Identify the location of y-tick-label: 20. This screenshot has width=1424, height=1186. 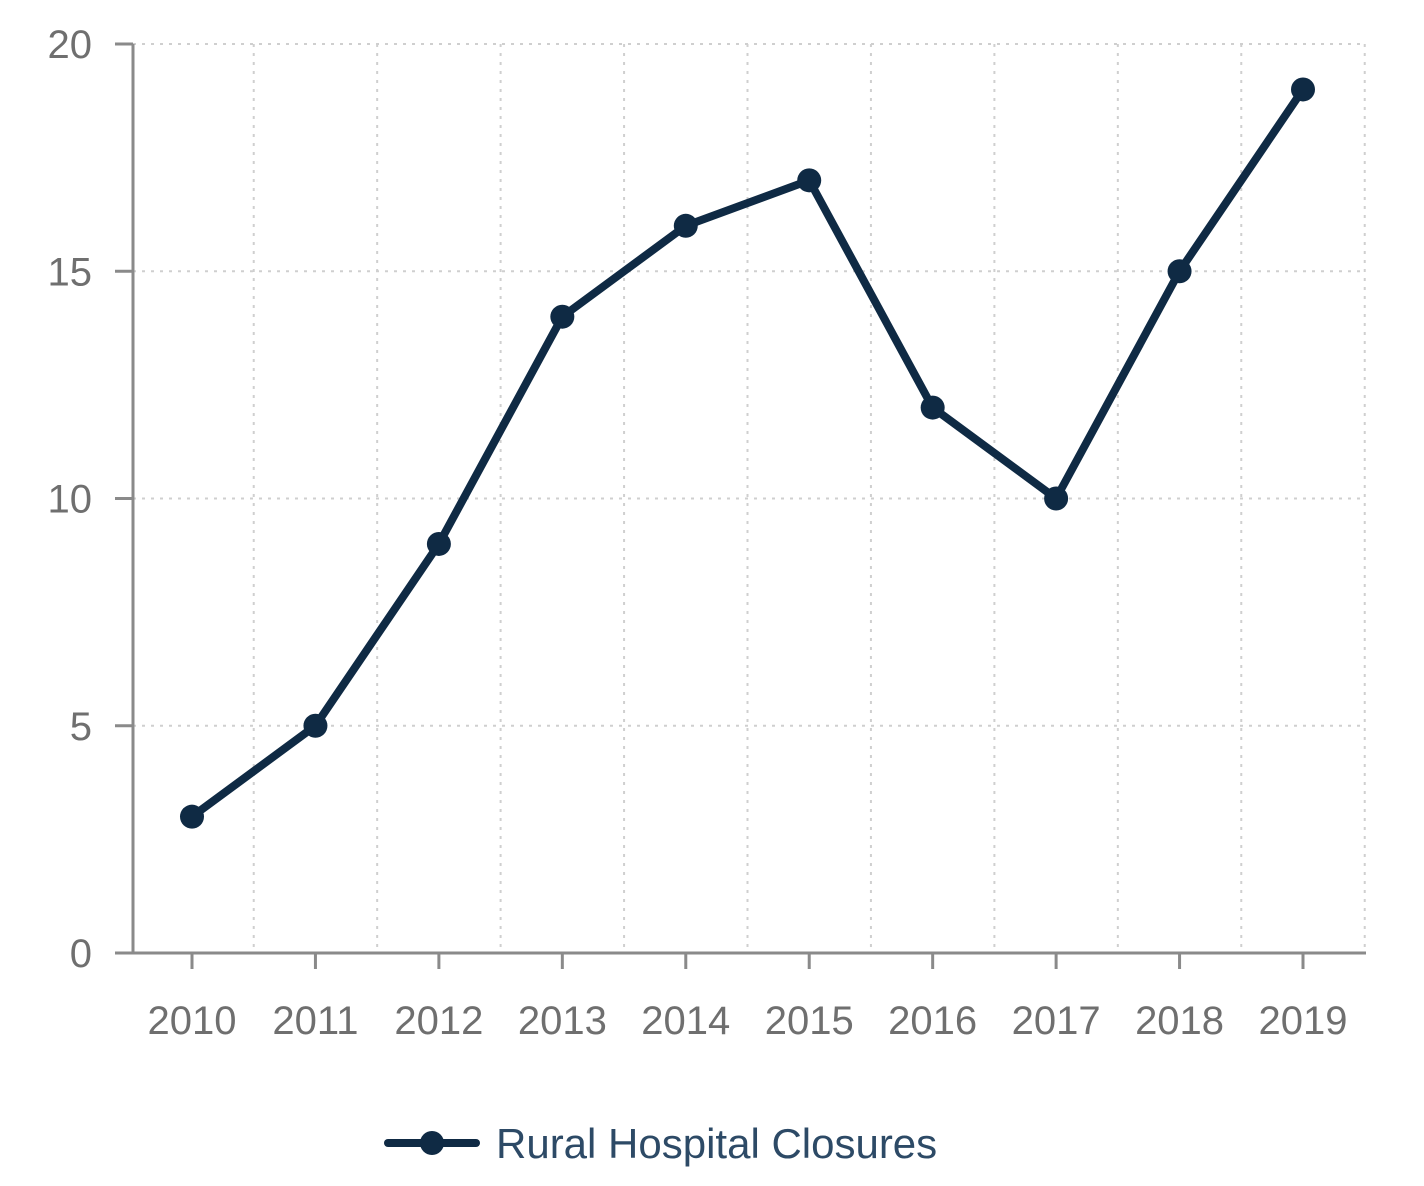
(70, 45).